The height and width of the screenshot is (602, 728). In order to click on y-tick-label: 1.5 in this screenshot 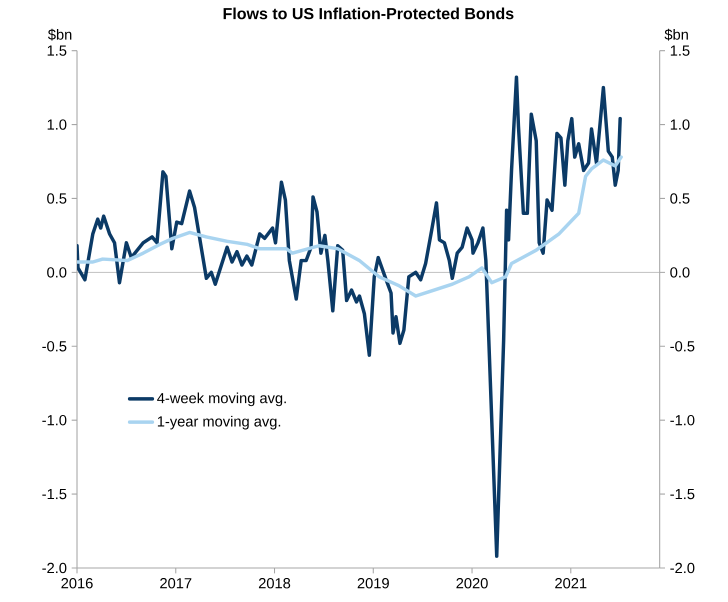, I will do `click(57, 51)`.